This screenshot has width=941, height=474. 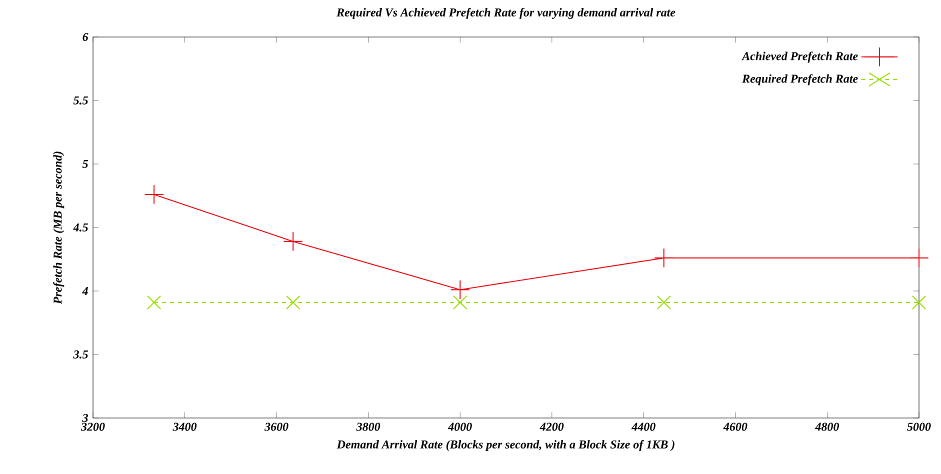 What do you see at coordinates (827, 426) in the screenshot?
I see `x-tick-label: 4800` at bounding box center [827, 426].